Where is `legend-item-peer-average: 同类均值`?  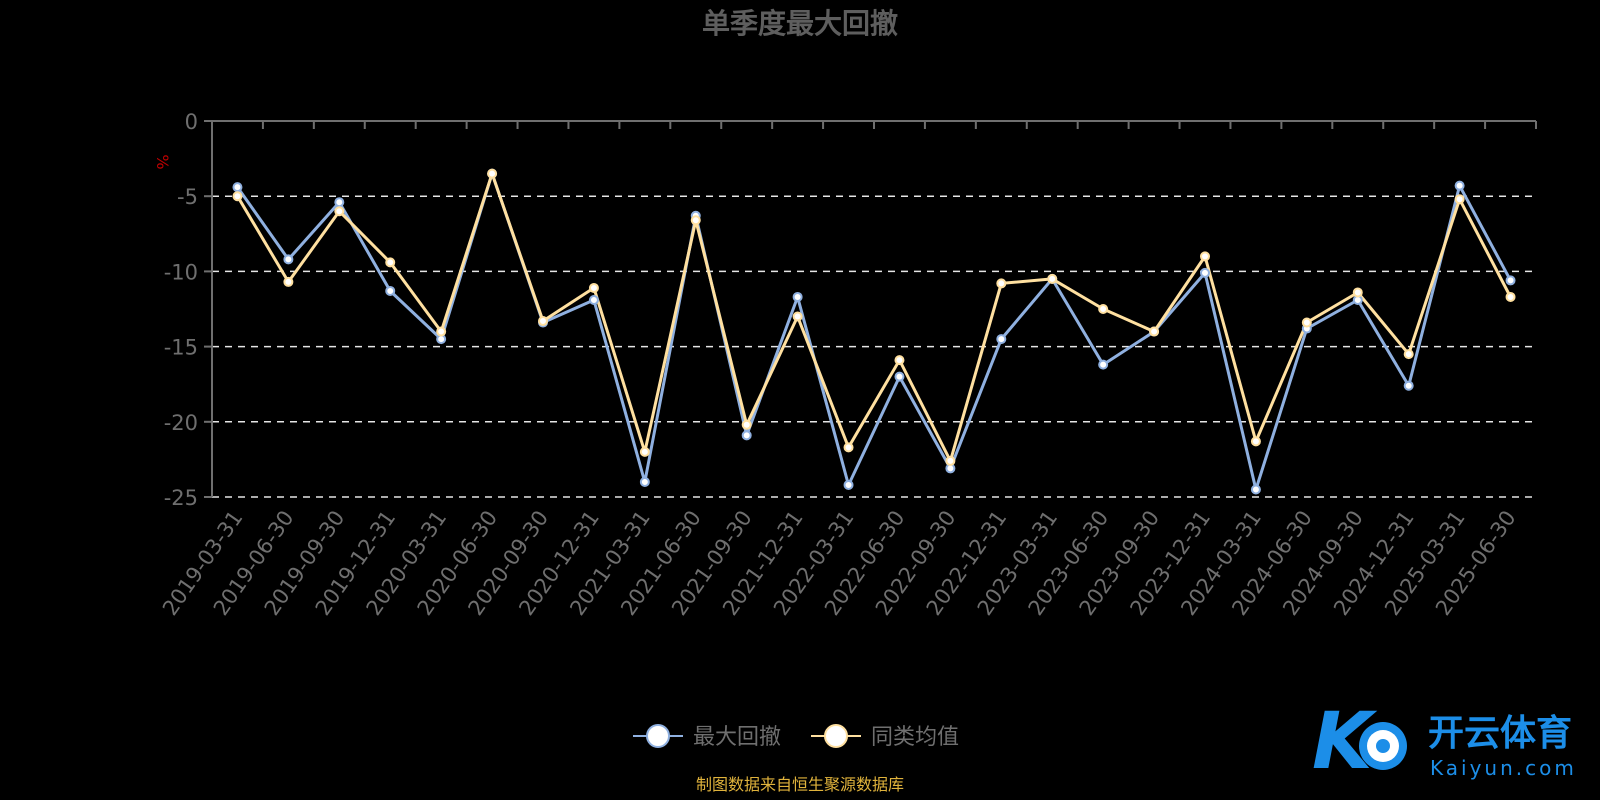 legend-item-peer-average: 同类均值 is located at coordinates (885, 737).